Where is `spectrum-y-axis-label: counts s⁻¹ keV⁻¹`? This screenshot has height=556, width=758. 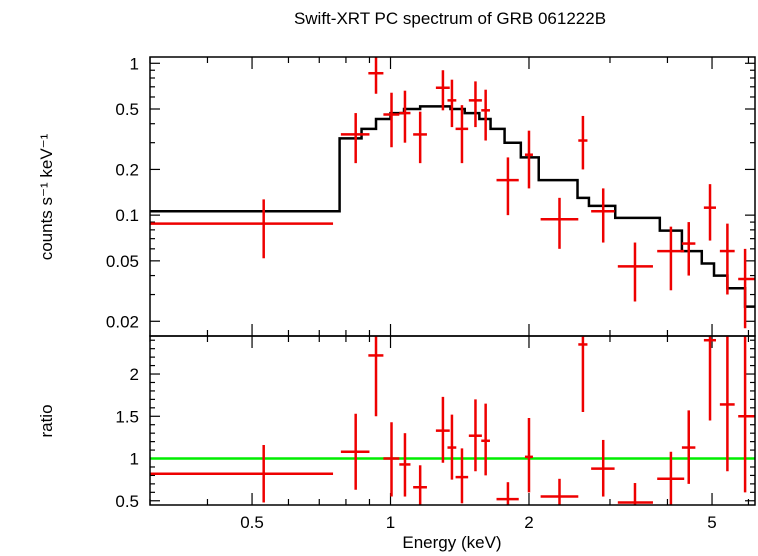
spectrum-y-axis-label: counts s⁻¹ keV⁻¹ is located at coordinates (46, 196).